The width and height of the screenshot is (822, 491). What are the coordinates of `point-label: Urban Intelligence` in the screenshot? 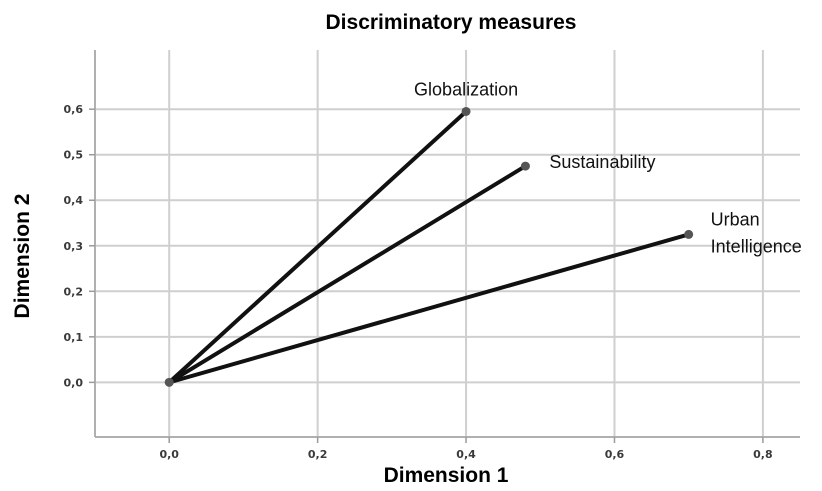 It's located at (756, 232).